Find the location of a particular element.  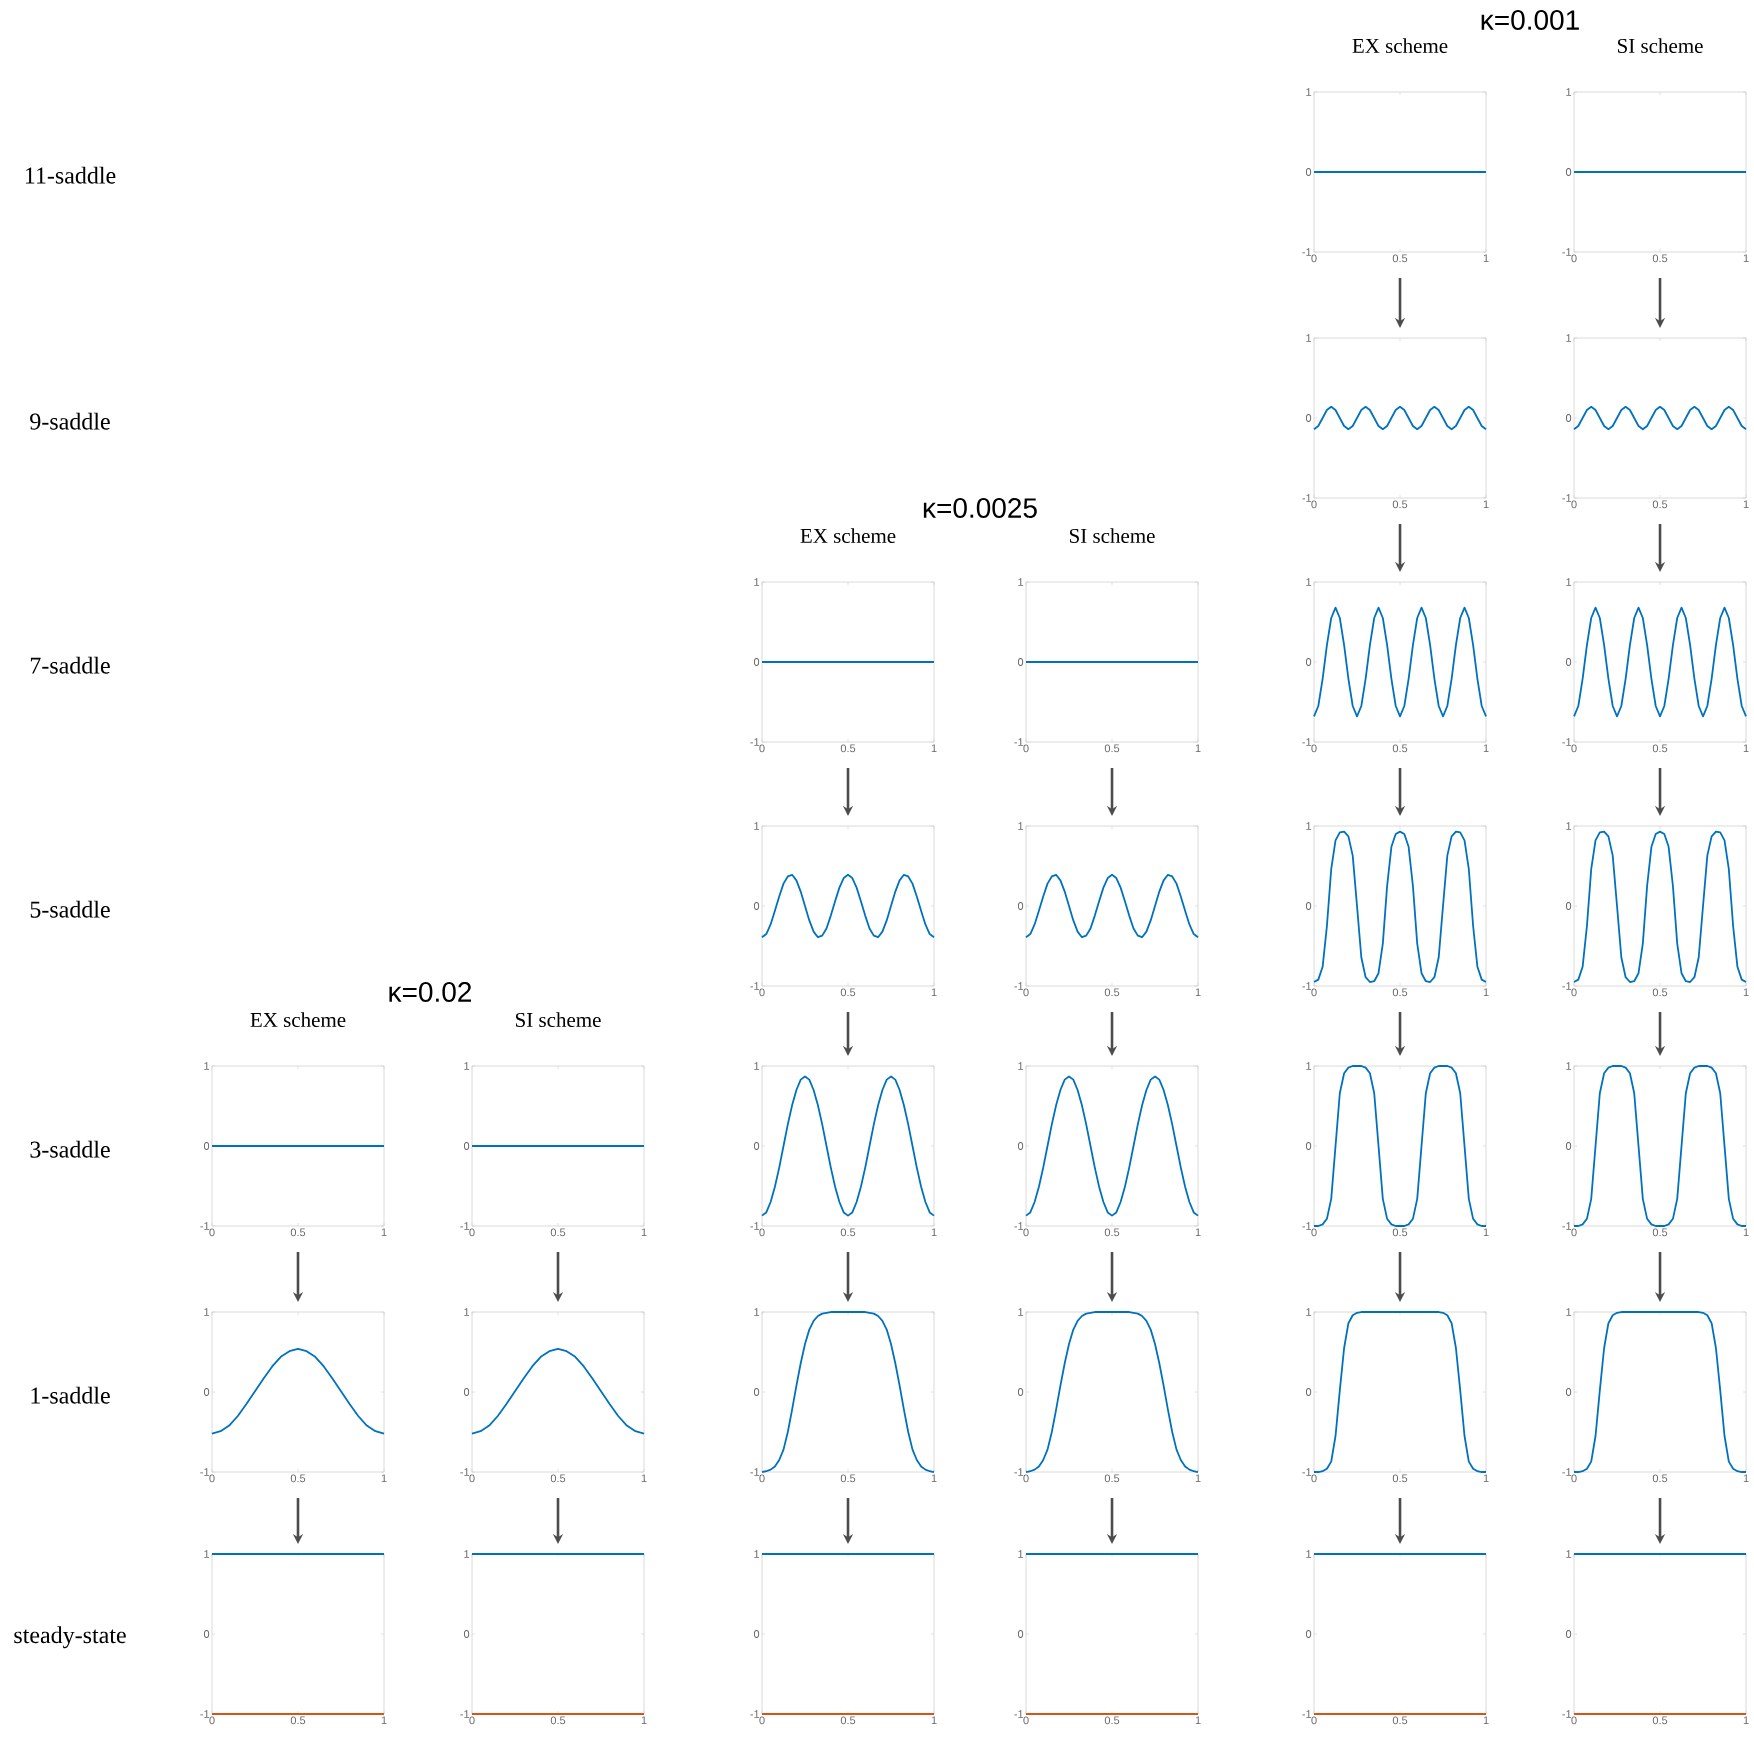

y-axis-title: 9-saddle is located at coordinates (70, 421).